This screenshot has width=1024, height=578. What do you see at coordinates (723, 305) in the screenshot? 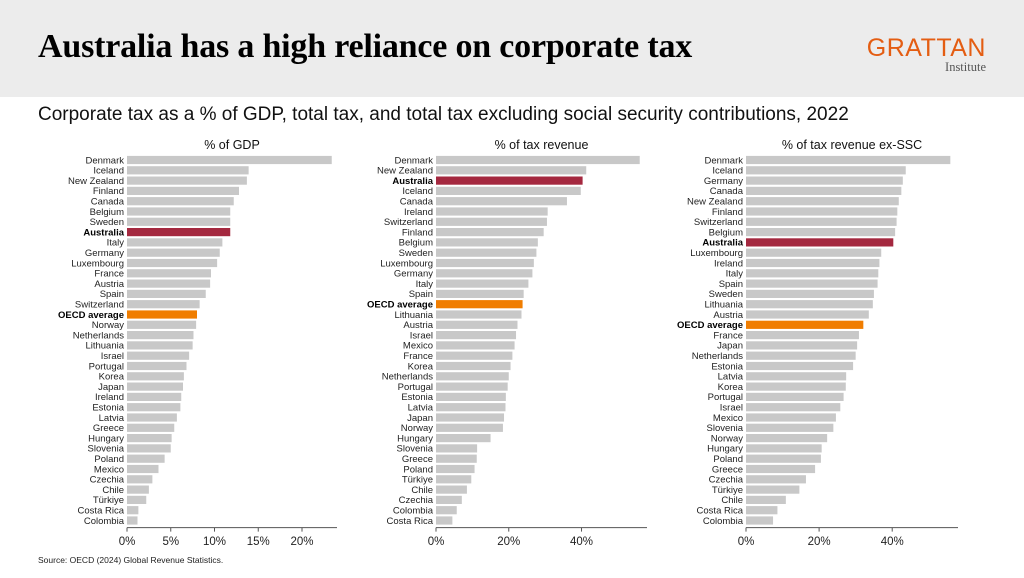
I see `category-label-3-lithuania: Lithuania` at bounding box center [723, 305].